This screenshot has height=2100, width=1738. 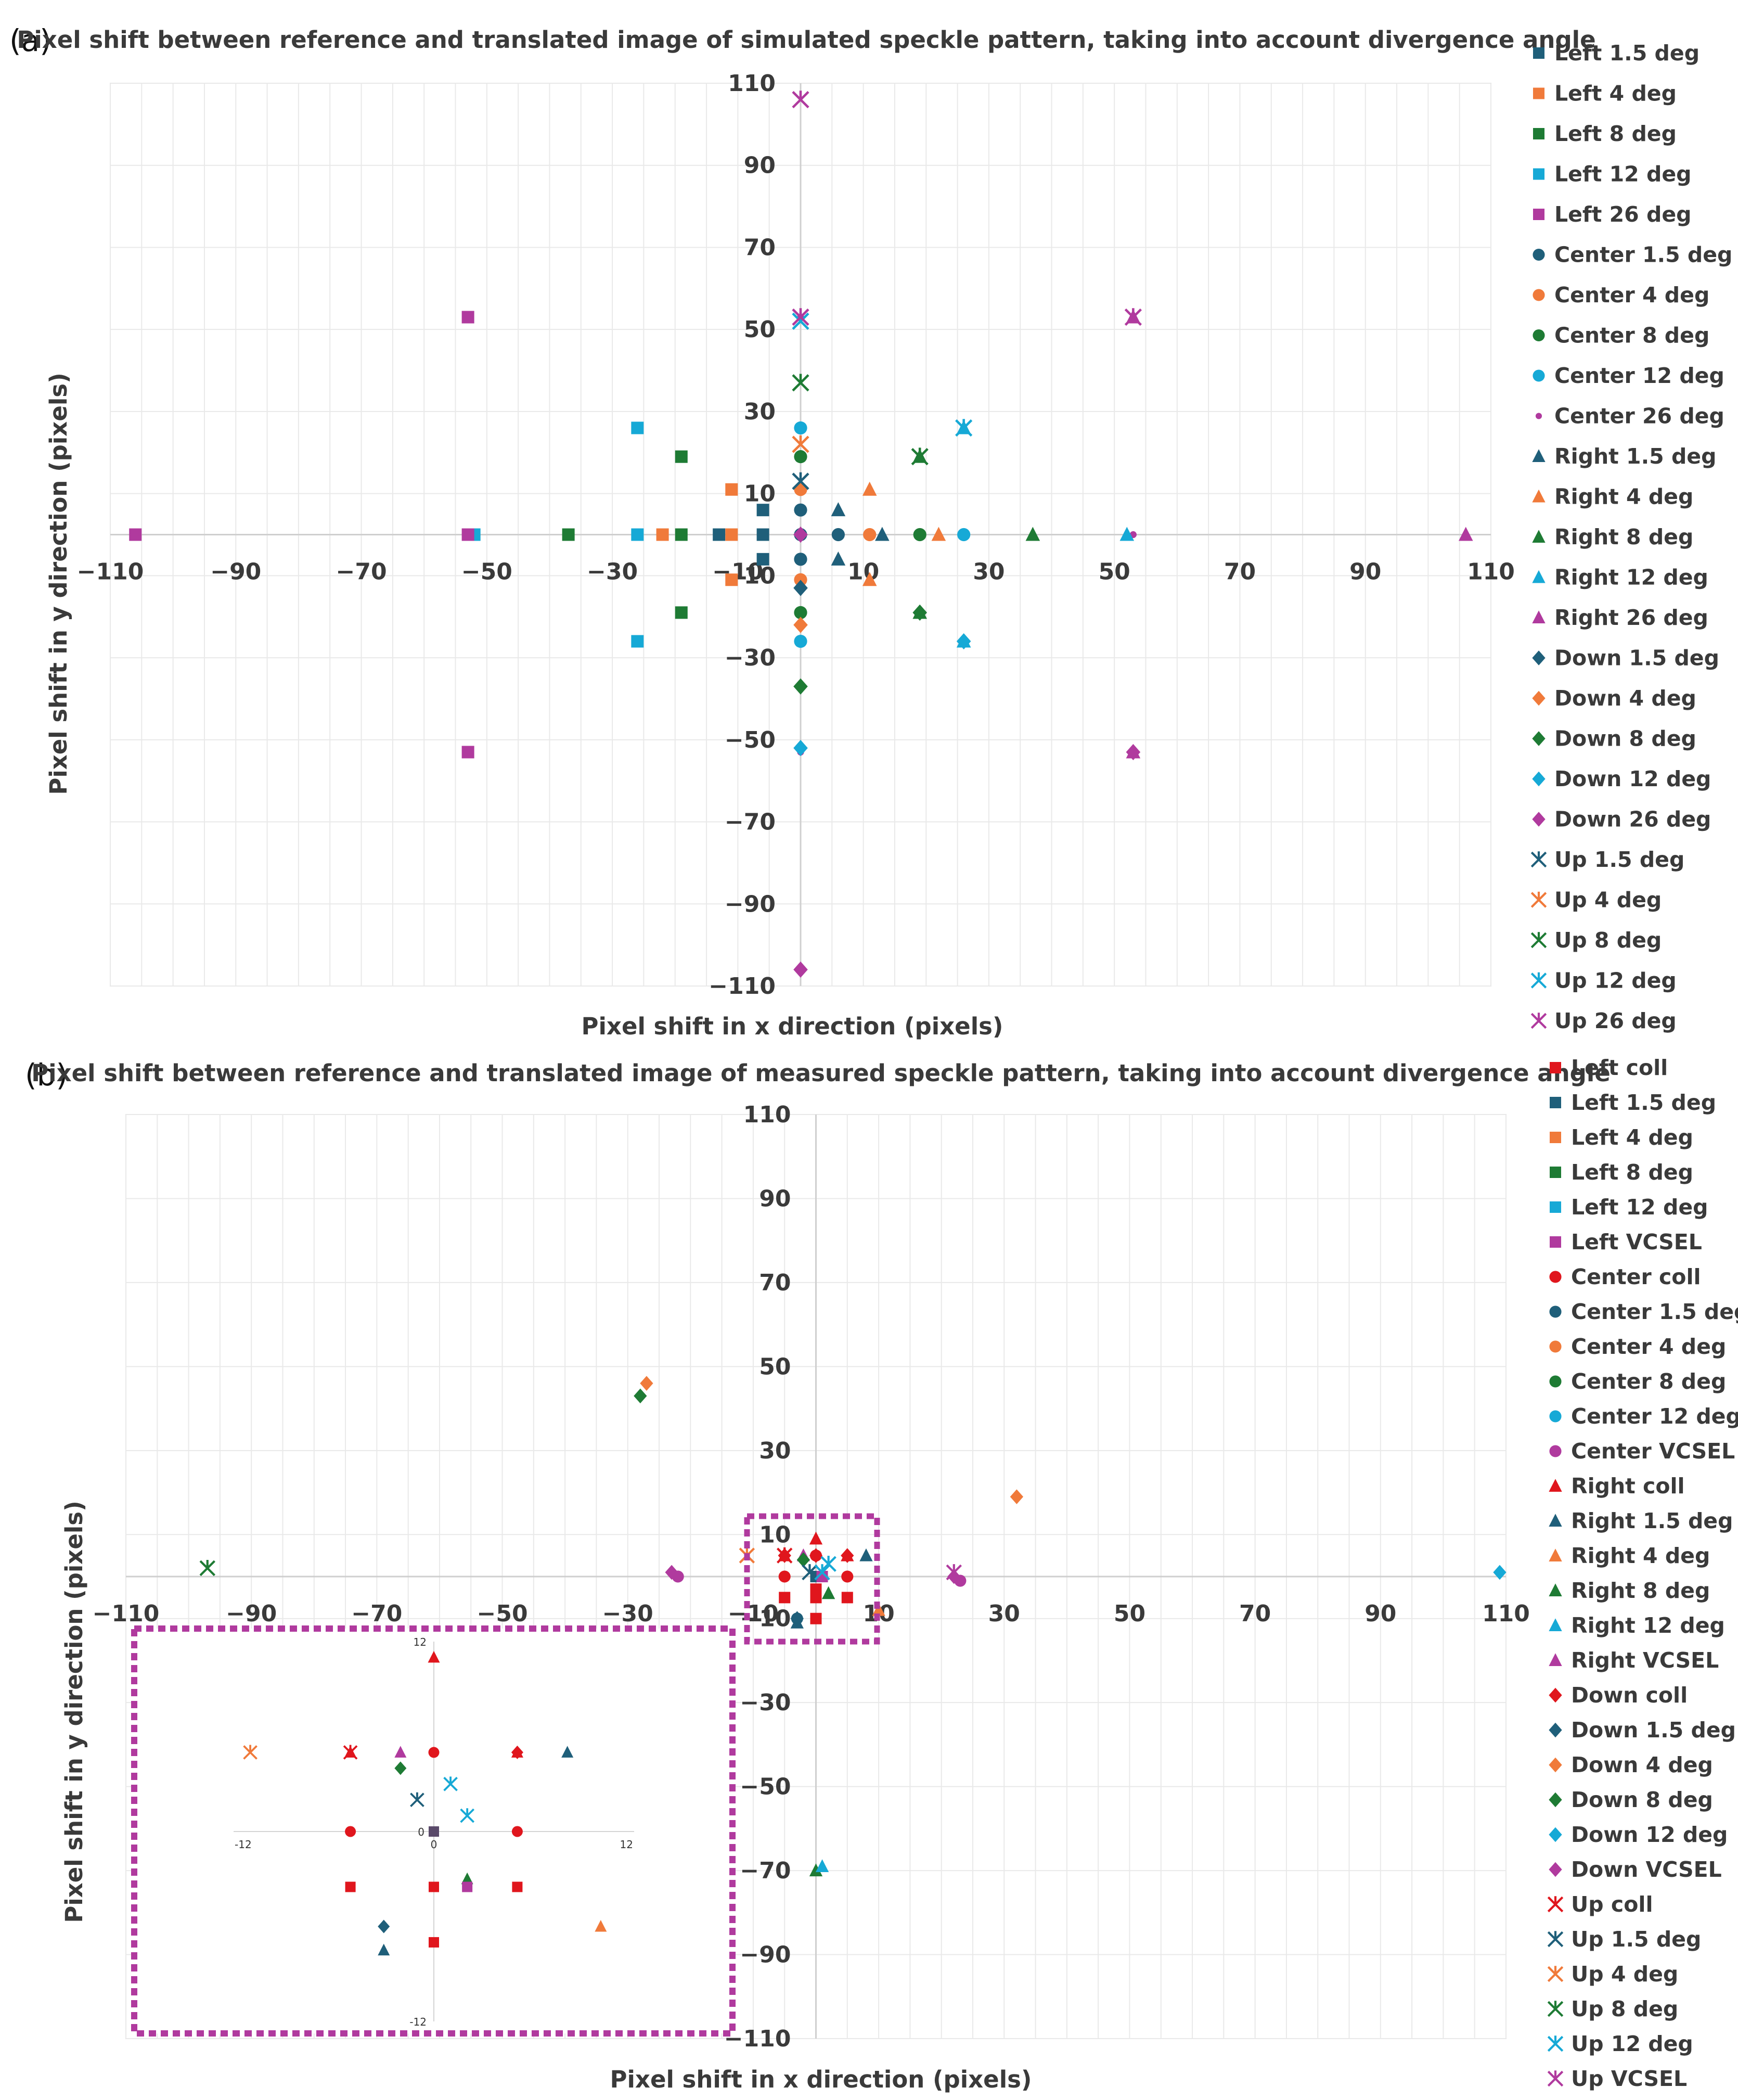 I want to click on legend-label: Center 1.5 deg, so click(x=1643, y=255).